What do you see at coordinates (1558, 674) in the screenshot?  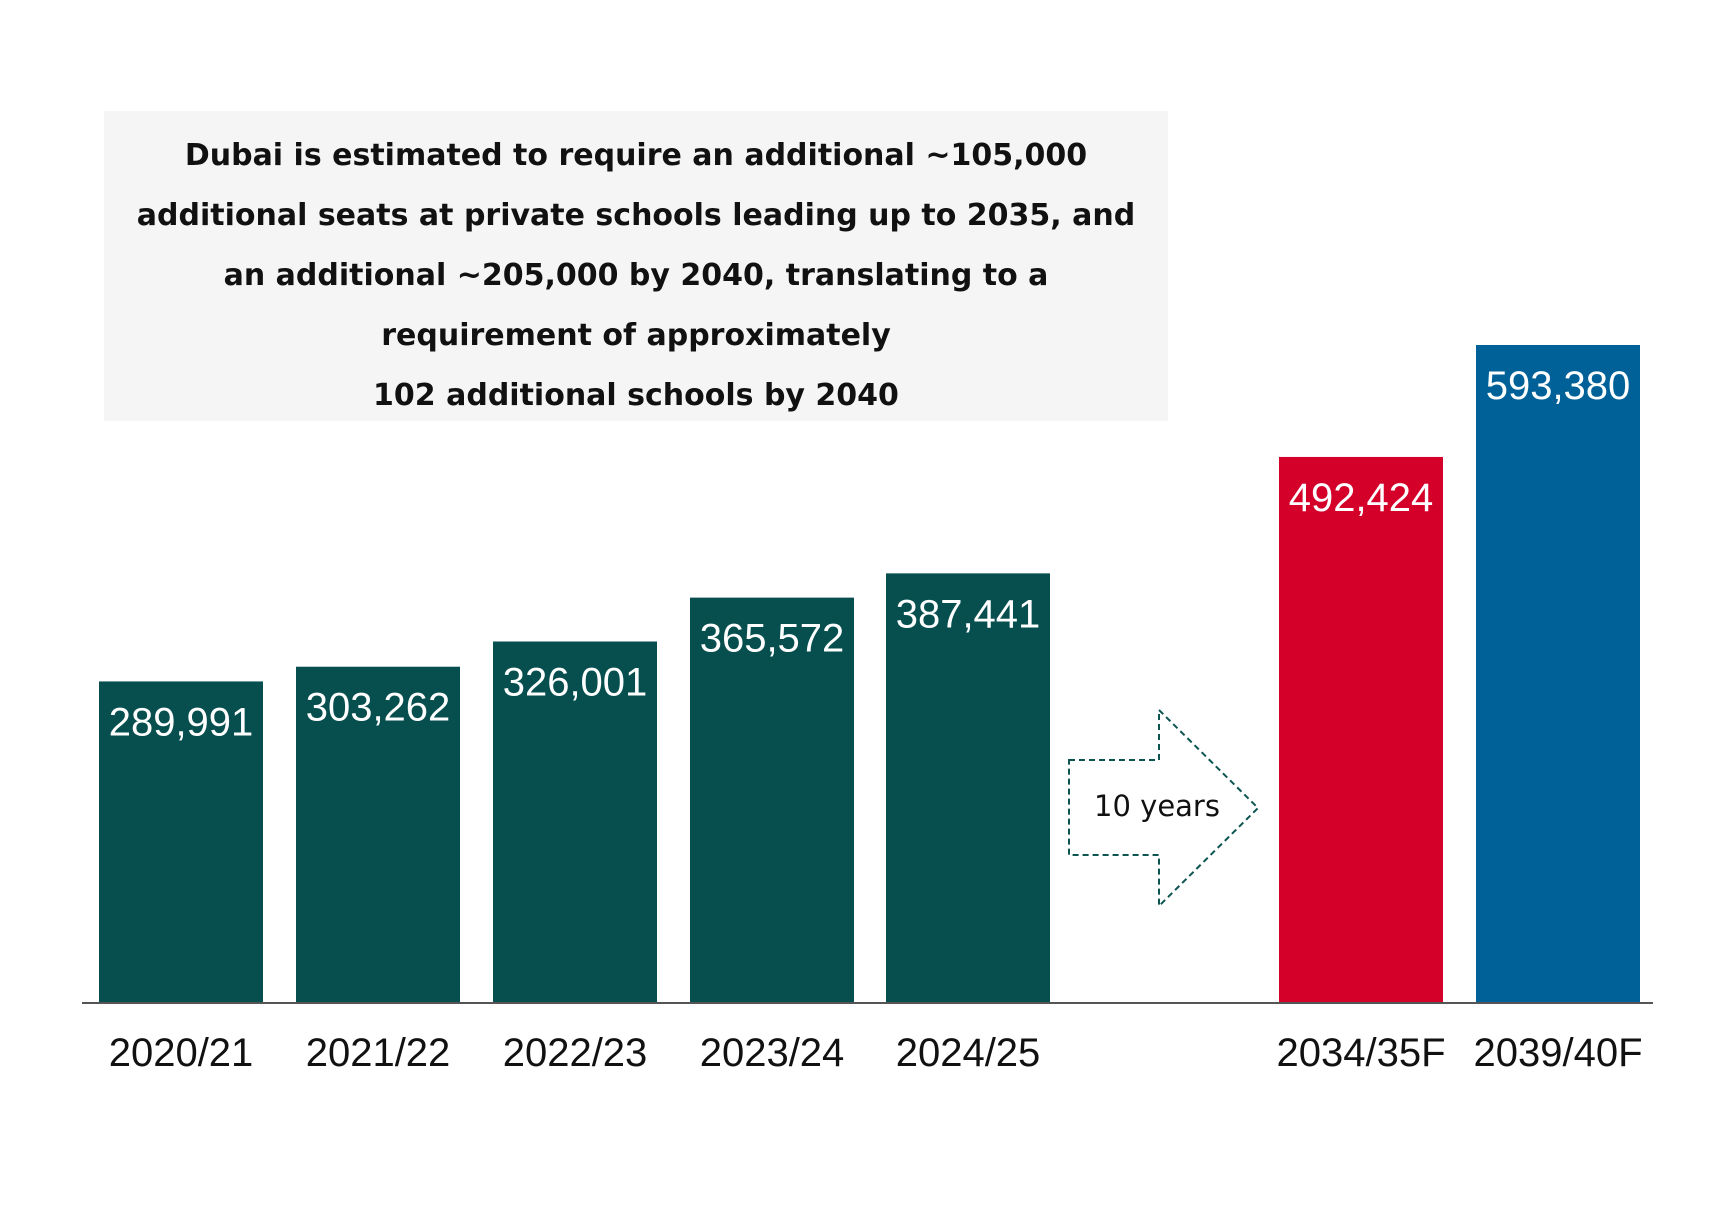 I see `bar-2039-40F` at bounding box center [1558, 674].